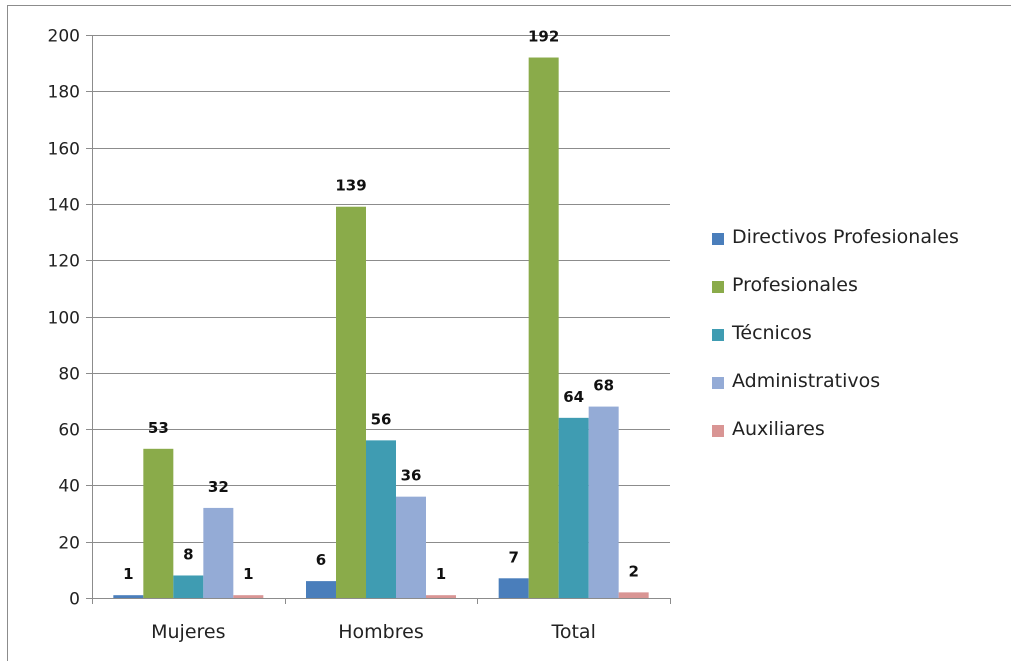 Image resolution: width=1011 pixels, height=661 pixels. What do you see at coordinates (806, 381) in the screenshot?
I see `legend-label: Administrativos` at bounding box center [806, 381].